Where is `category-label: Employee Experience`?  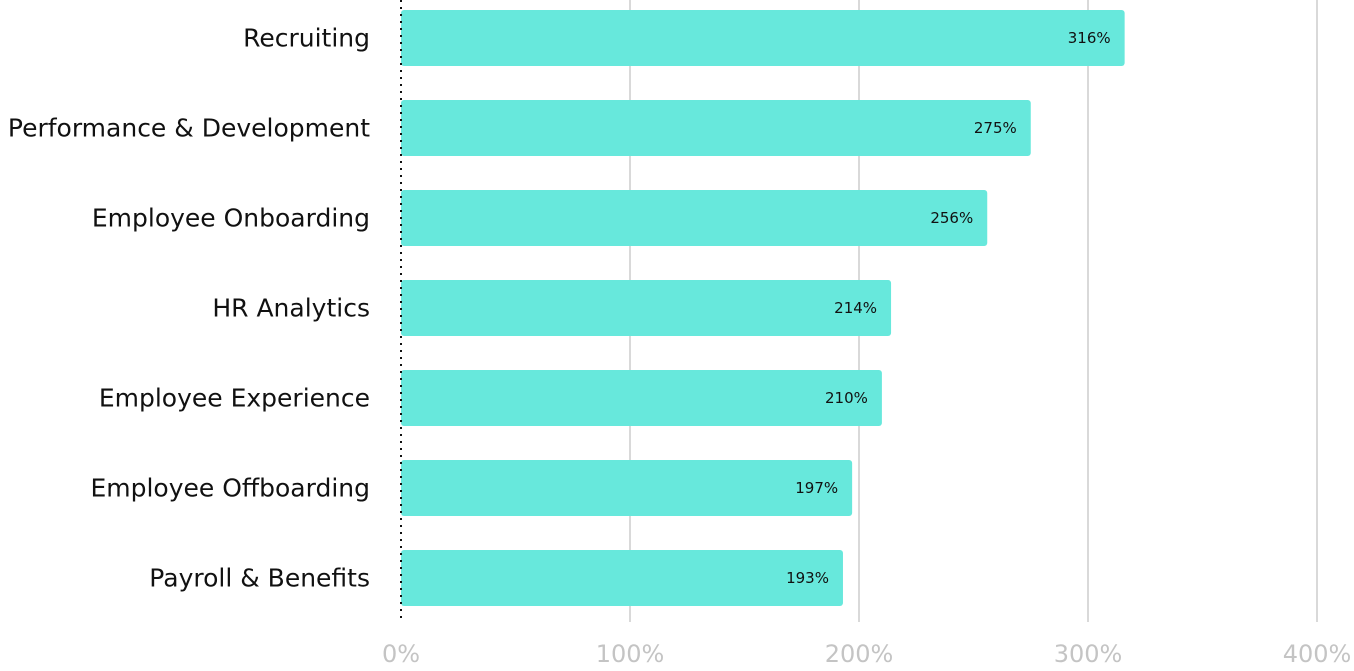 category-label: Employee Experience is located at coordinates (234, 398).